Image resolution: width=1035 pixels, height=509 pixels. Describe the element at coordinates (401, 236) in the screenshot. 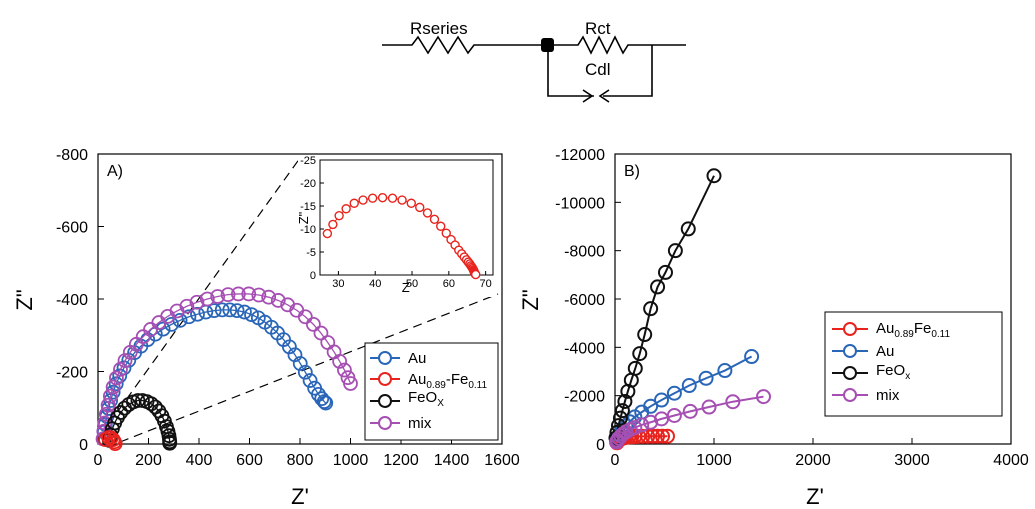

I see `inset-series` at that location.